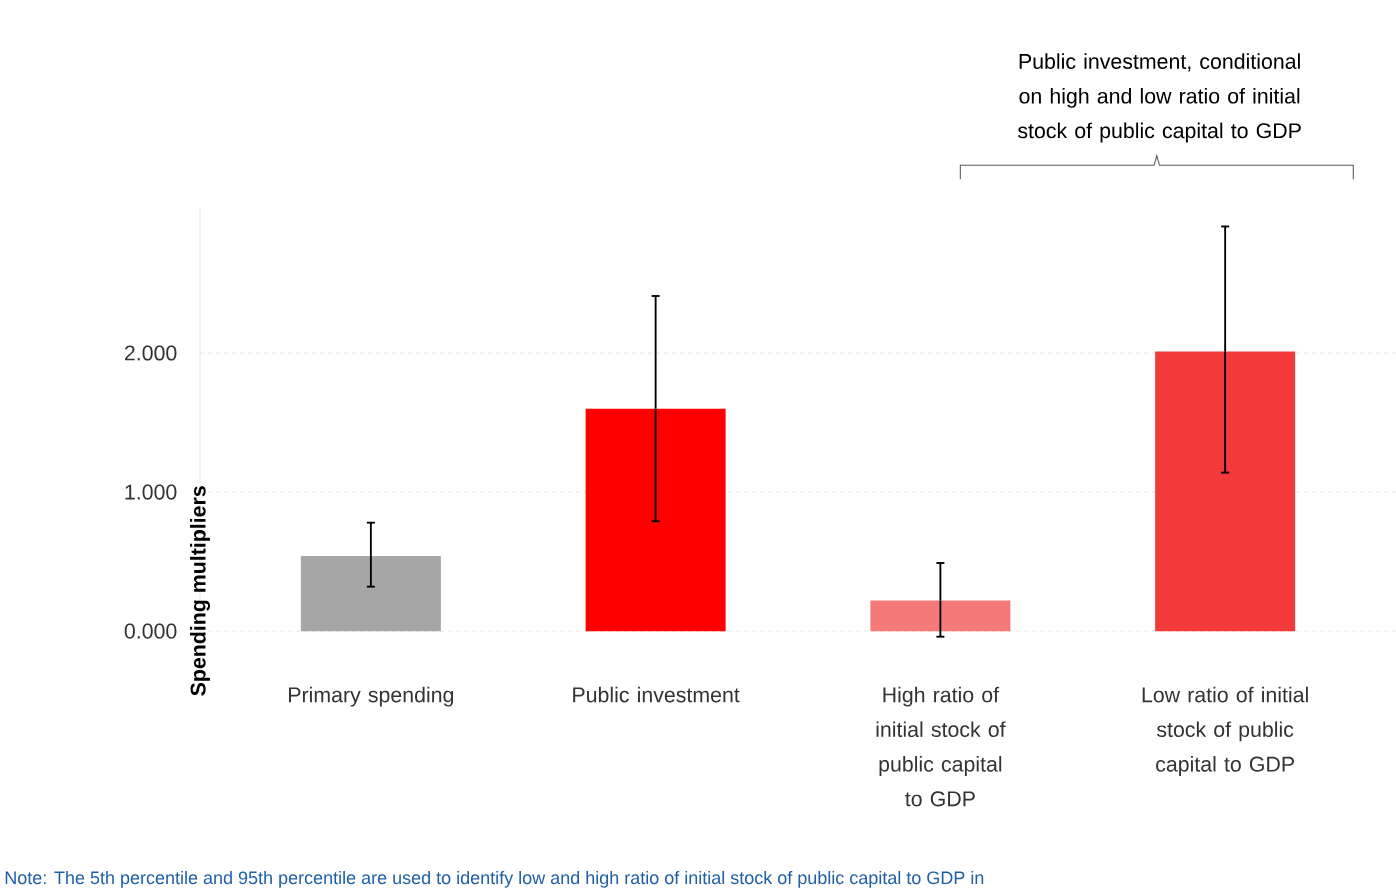  What do you see at coordinates (150, 353) in the screenshot?
I see `y-tick-label: 2.000` at bounding box center [150, 353].